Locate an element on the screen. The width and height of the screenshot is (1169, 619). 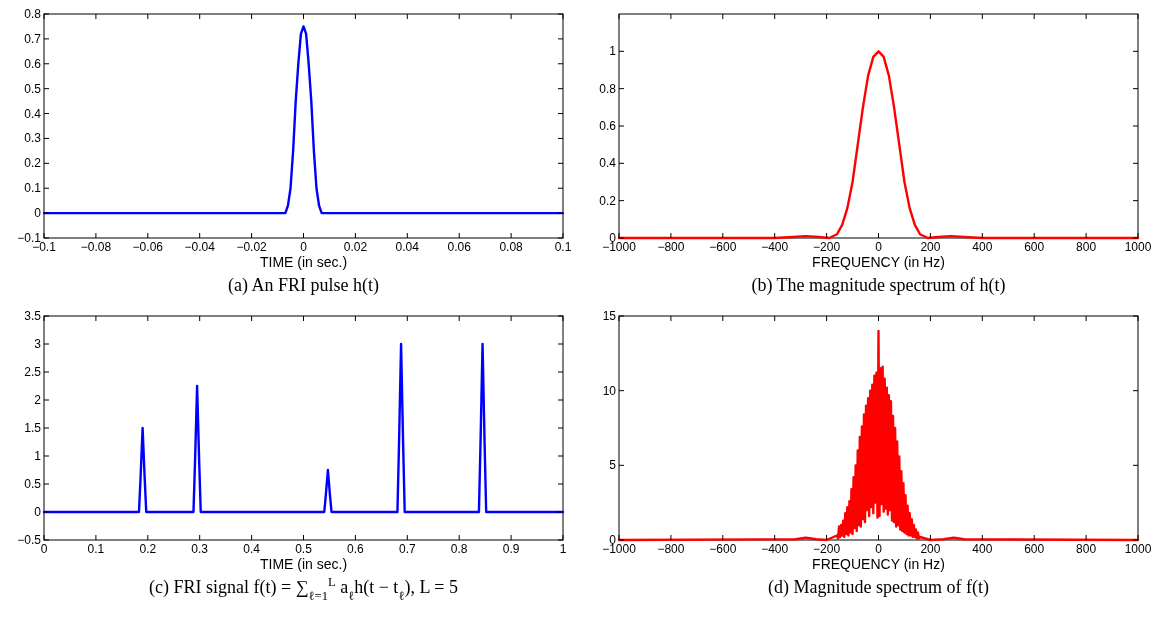
text: (c) FRI signal f(t) = ∑$_{ℓ=1}$$^{L}$ a$_{ℓ}$h(t − t$_{ℓ}$), L = 5 is located at coordinates (303, 589).